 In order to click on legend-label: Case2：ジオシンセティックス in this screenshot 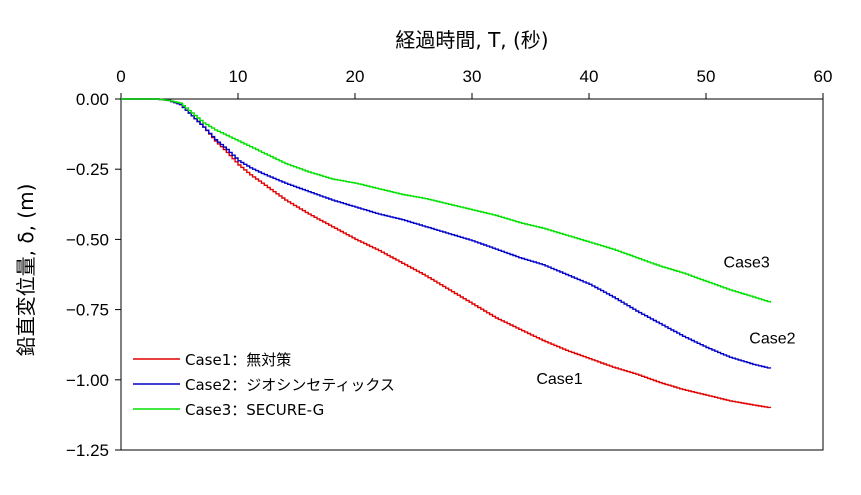, I will do `click(290, 385)`.